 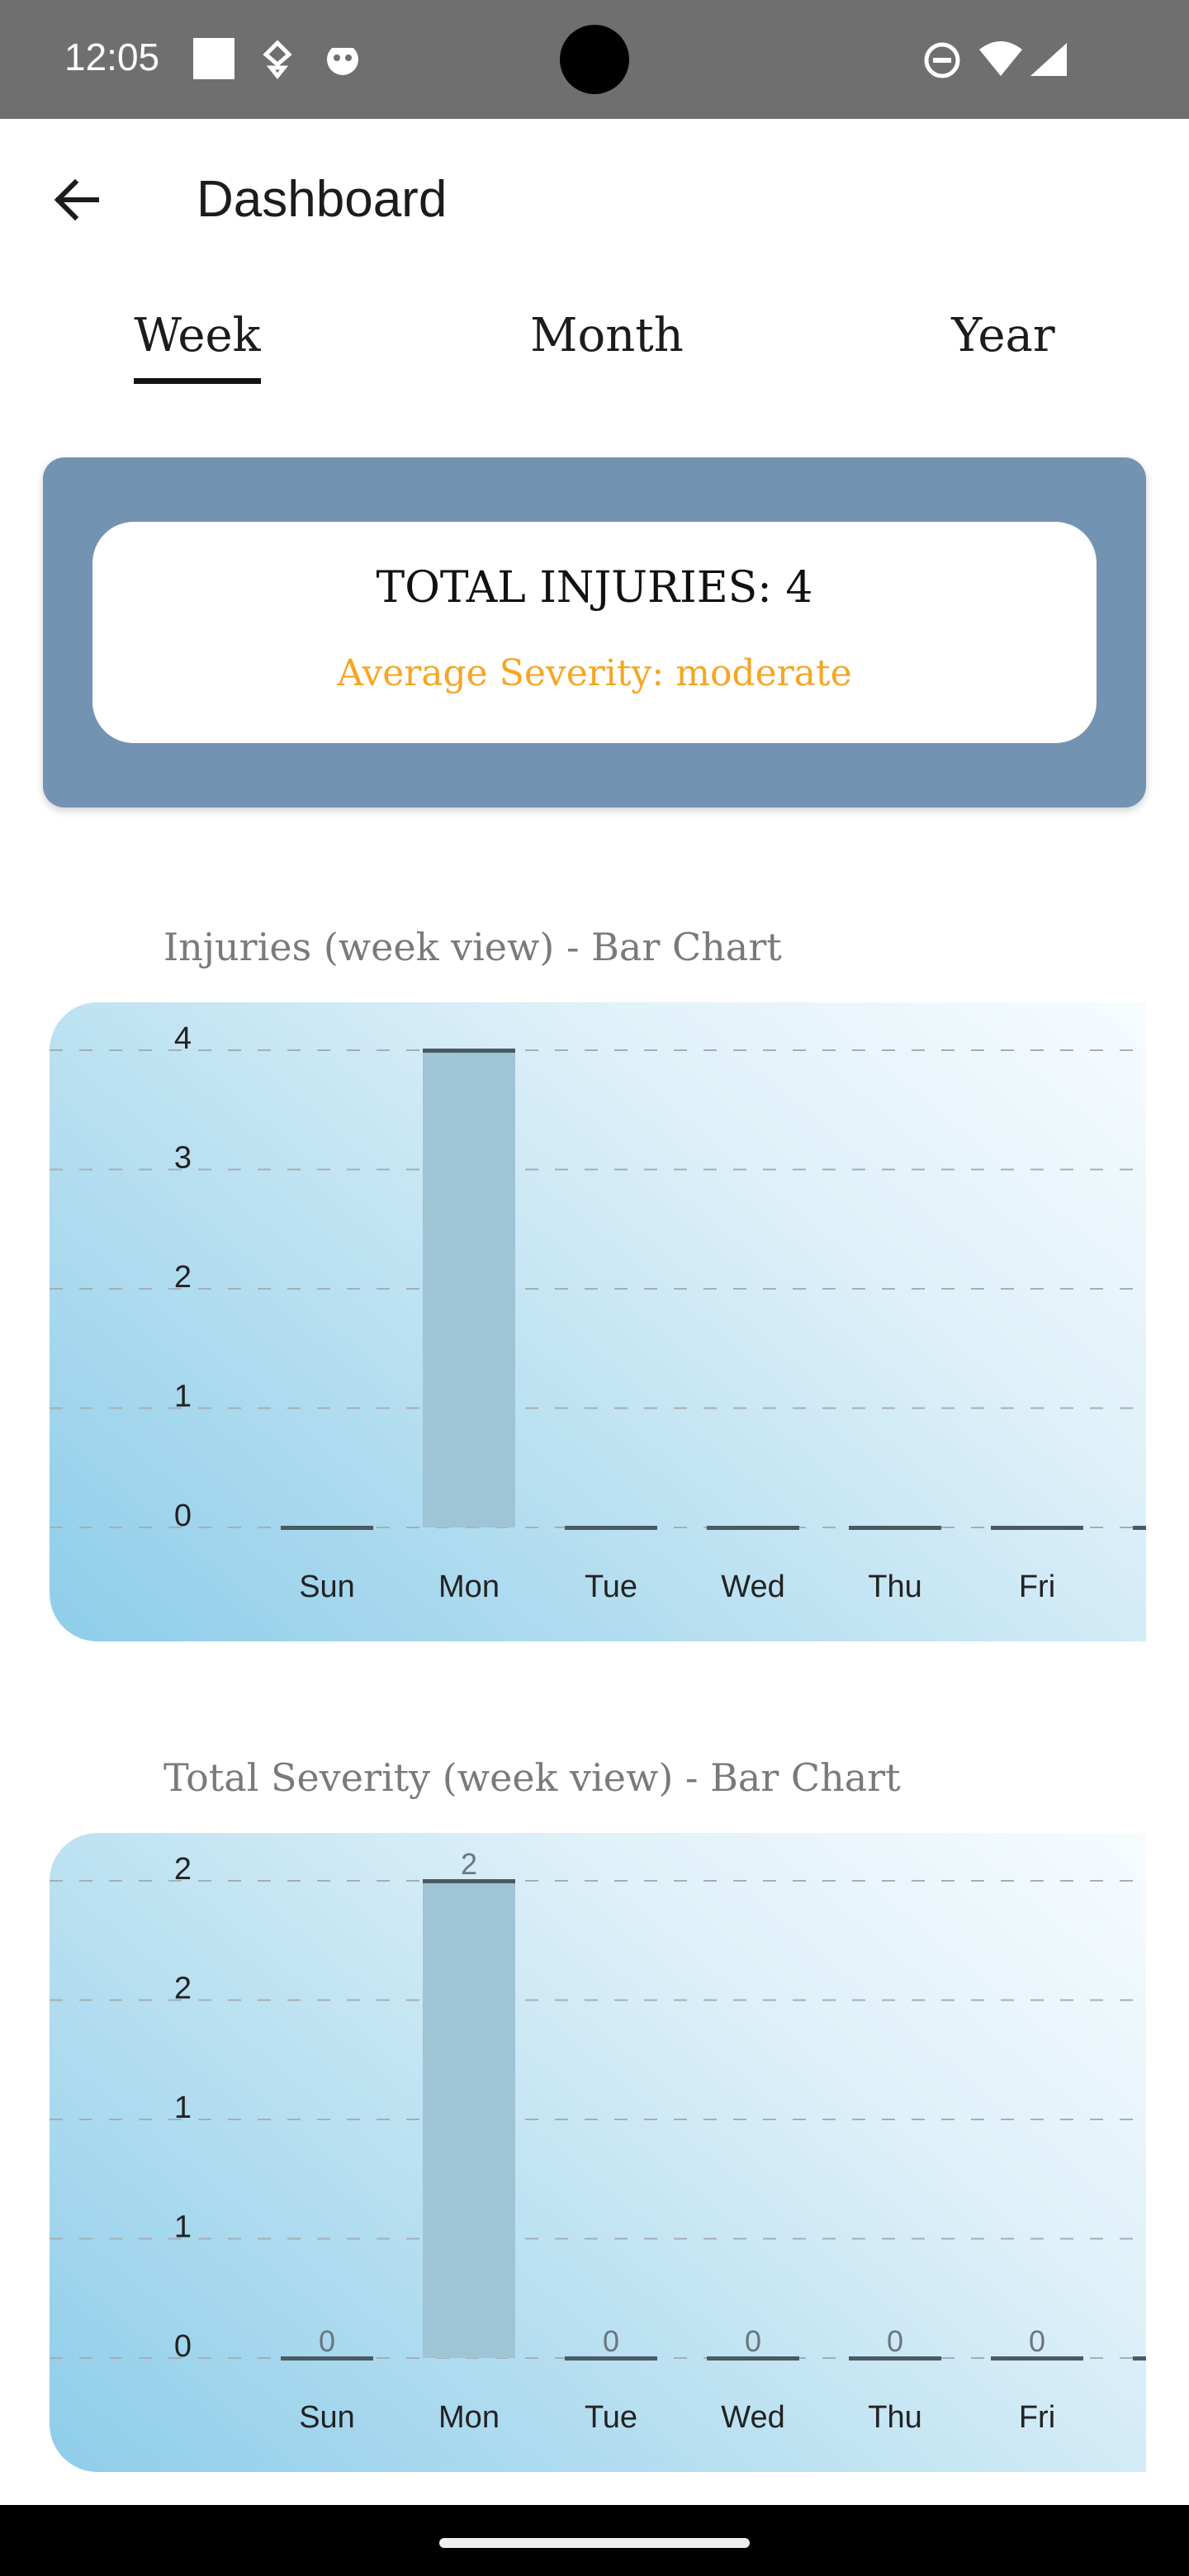 I want to click on tab-month: Month, so click(x=607, y=335).